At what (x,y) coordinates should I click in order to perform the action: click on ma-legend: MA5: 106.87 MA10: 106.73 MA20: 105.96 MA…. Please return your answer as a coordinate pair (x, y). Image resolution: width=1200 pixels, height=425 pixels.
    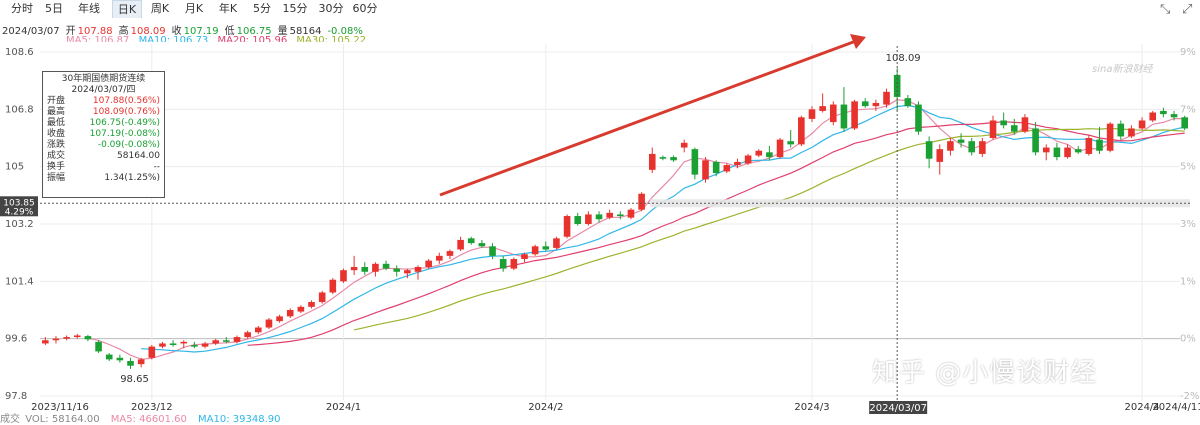
    Looking at the image, I should click on (219, 40).